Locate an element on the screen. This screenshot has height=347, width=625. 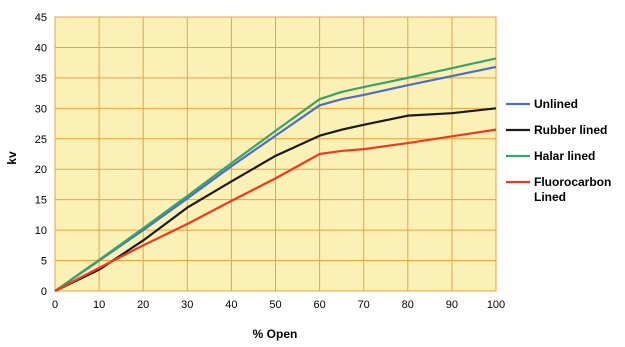
y-tick-label: 15 is located at coordinates (41, 201).